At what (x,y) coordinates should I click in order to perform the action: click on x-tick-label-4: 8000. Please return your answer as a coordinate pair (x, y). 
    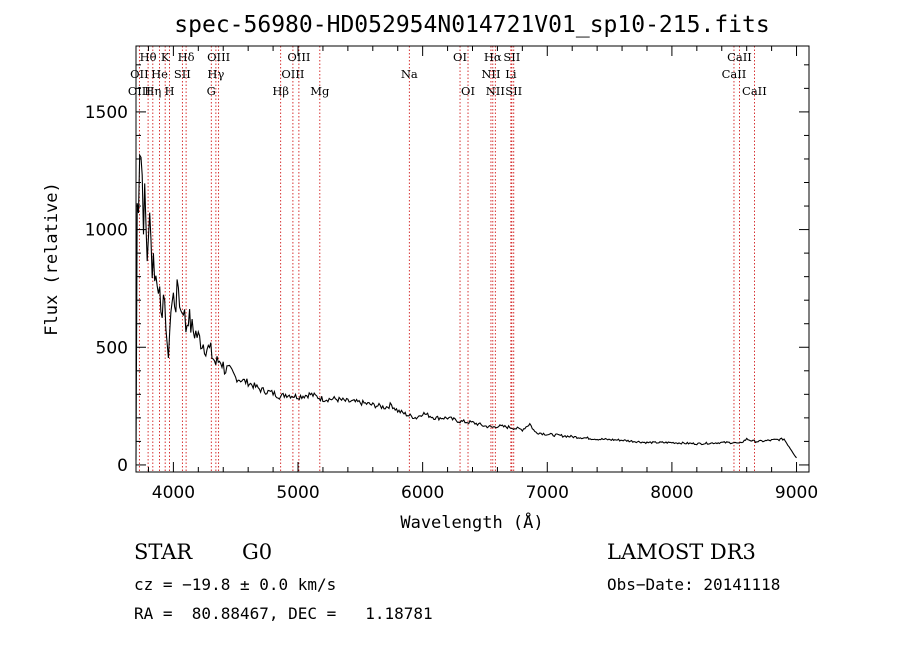
    Looking at the image, I should click on (671, 493).